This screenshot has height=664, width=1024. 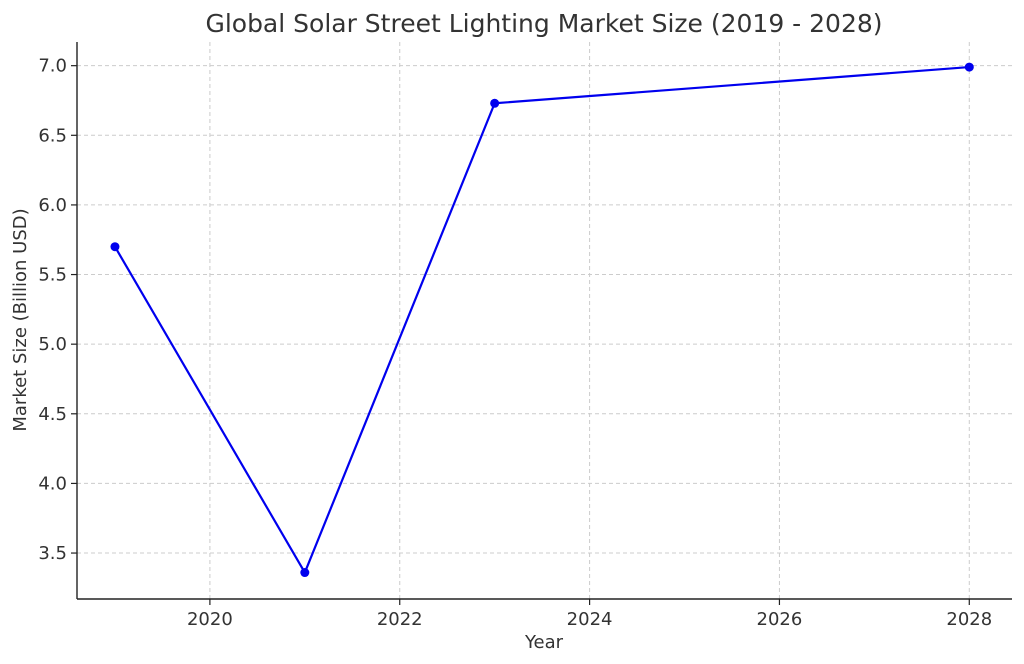 I want to click on x-tick-label: 2024, so click(x=590, y=619).